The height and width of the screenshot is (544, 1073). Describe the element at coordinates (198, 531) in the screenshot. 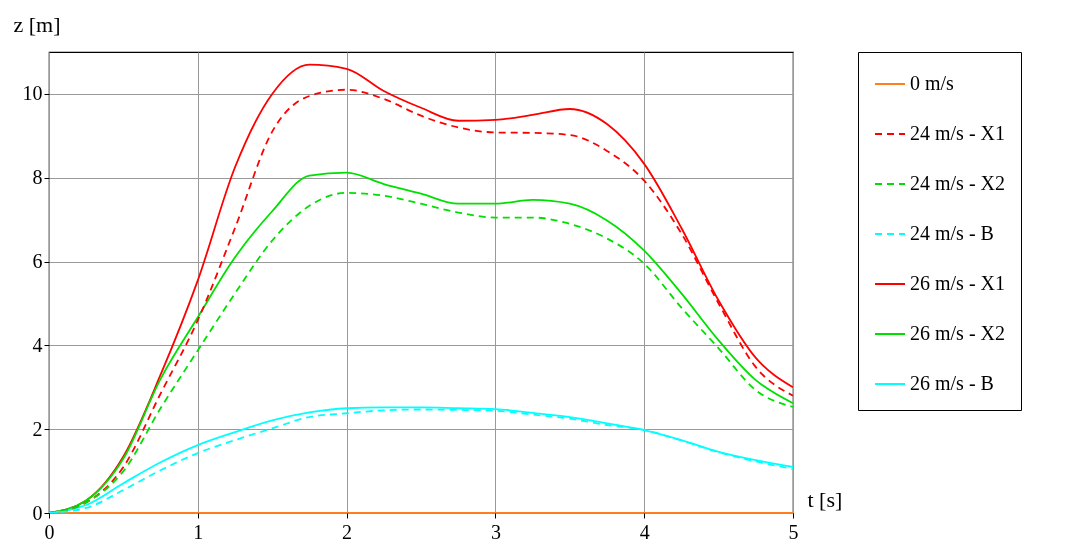

I see `x-tick-label: 1` at that location.